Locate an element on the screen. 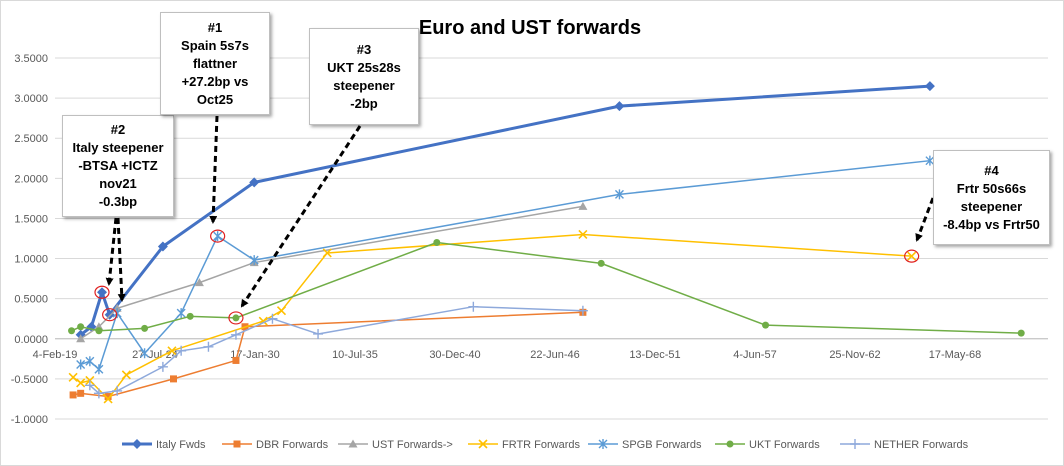 This screenshot has width=1064, height=466. x-tick-label: 22-Jun-46 is located at coordinates (555, 355).